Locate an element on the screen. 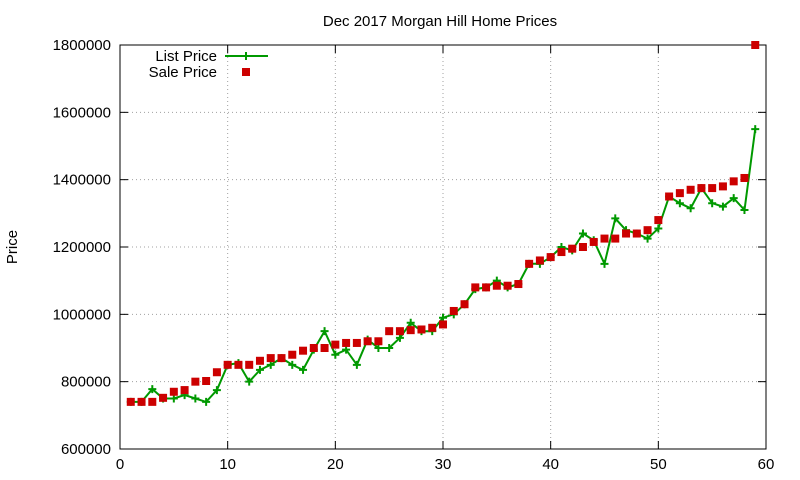 The image size is (800, 480). legend-entry-list-price: List Price is located at coordinates (211, 56).